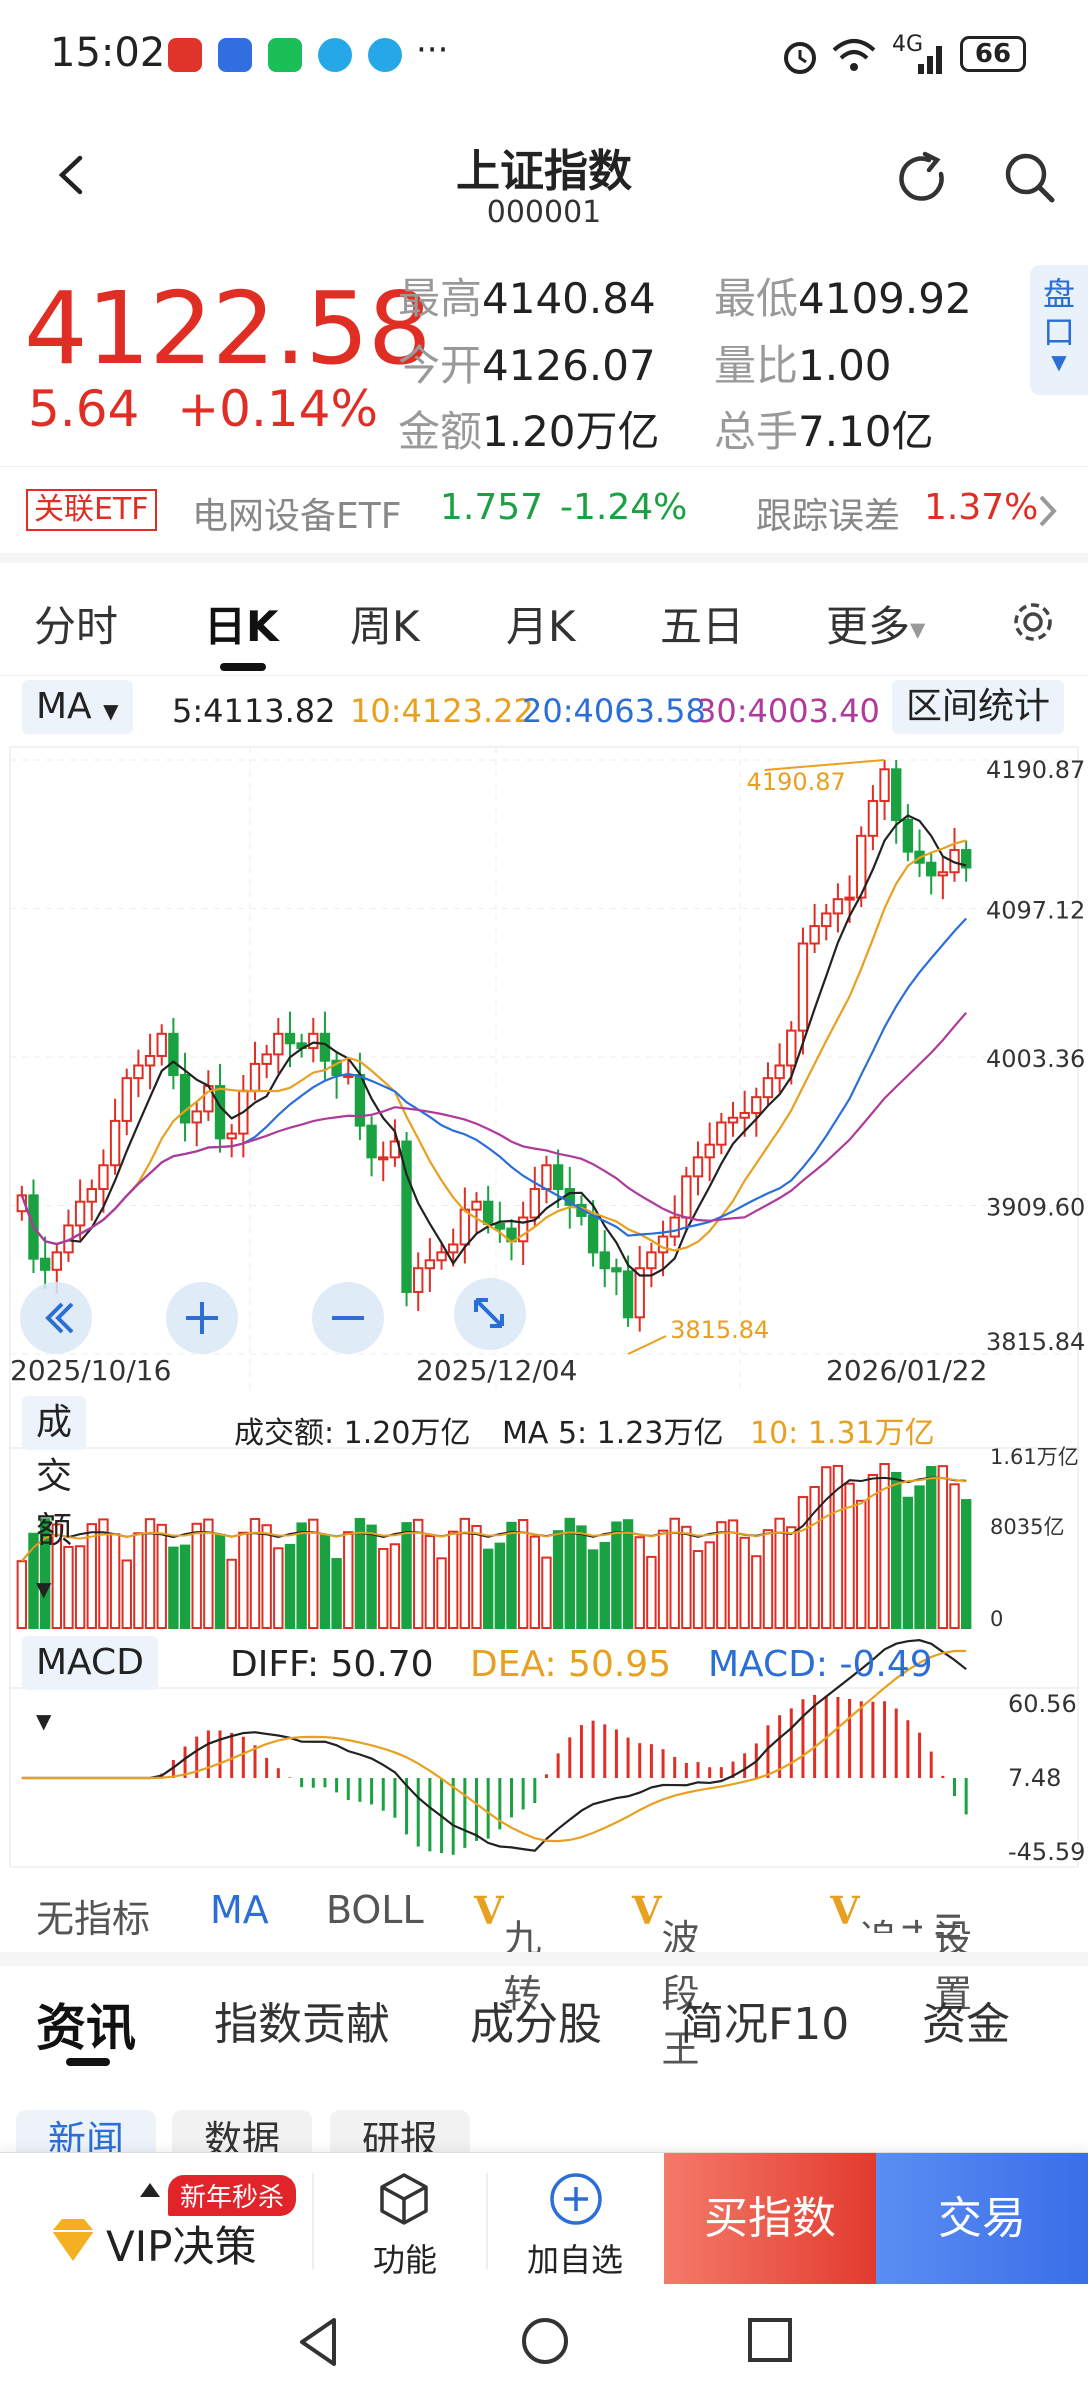 This screenshot has width=1088, height=2400. What do you see at coordinates (203, 409) in the screenshot?
I see `price-change: 5.64 +0.14%` at bounding box center [203, 409].